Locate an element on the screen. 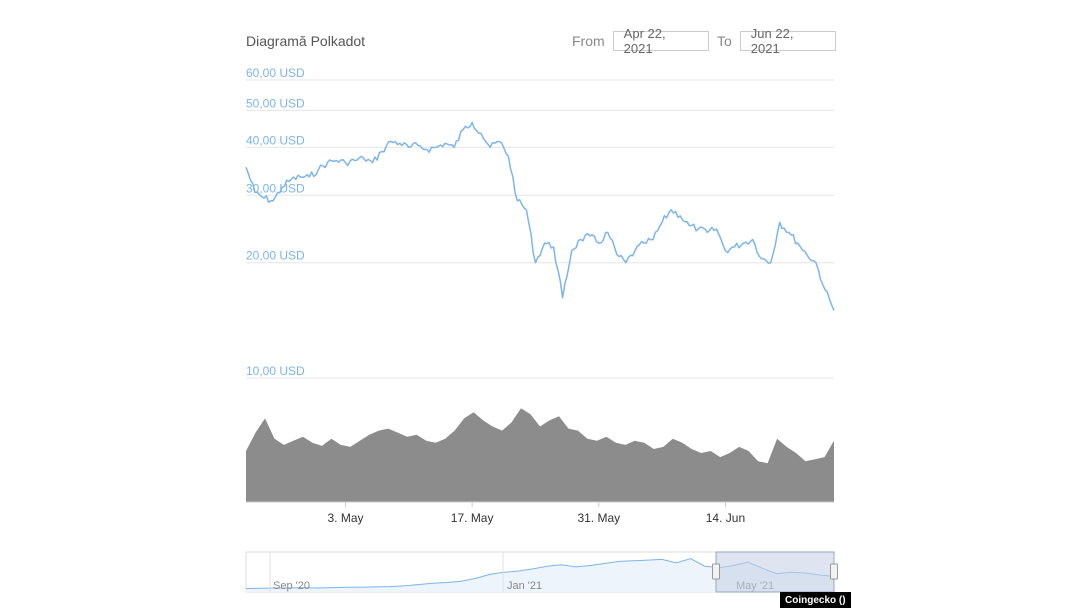 This screenshot has height=608, width=1080. y-tick-label: 60,00 USD is located at coordinates (275, 73).